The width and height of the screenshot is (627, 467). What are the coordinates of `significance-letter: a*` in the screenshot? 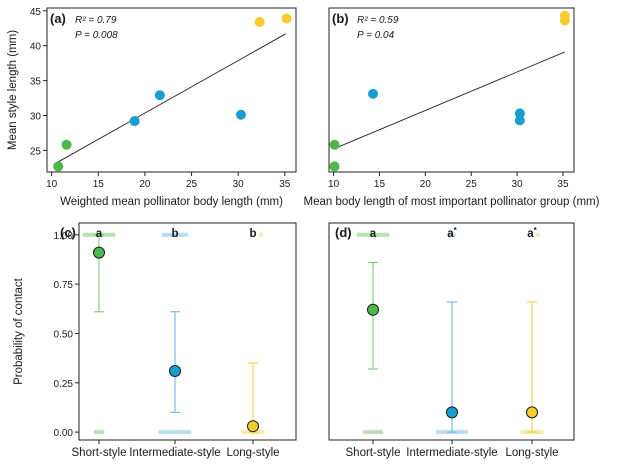 It's located at (532, 233).